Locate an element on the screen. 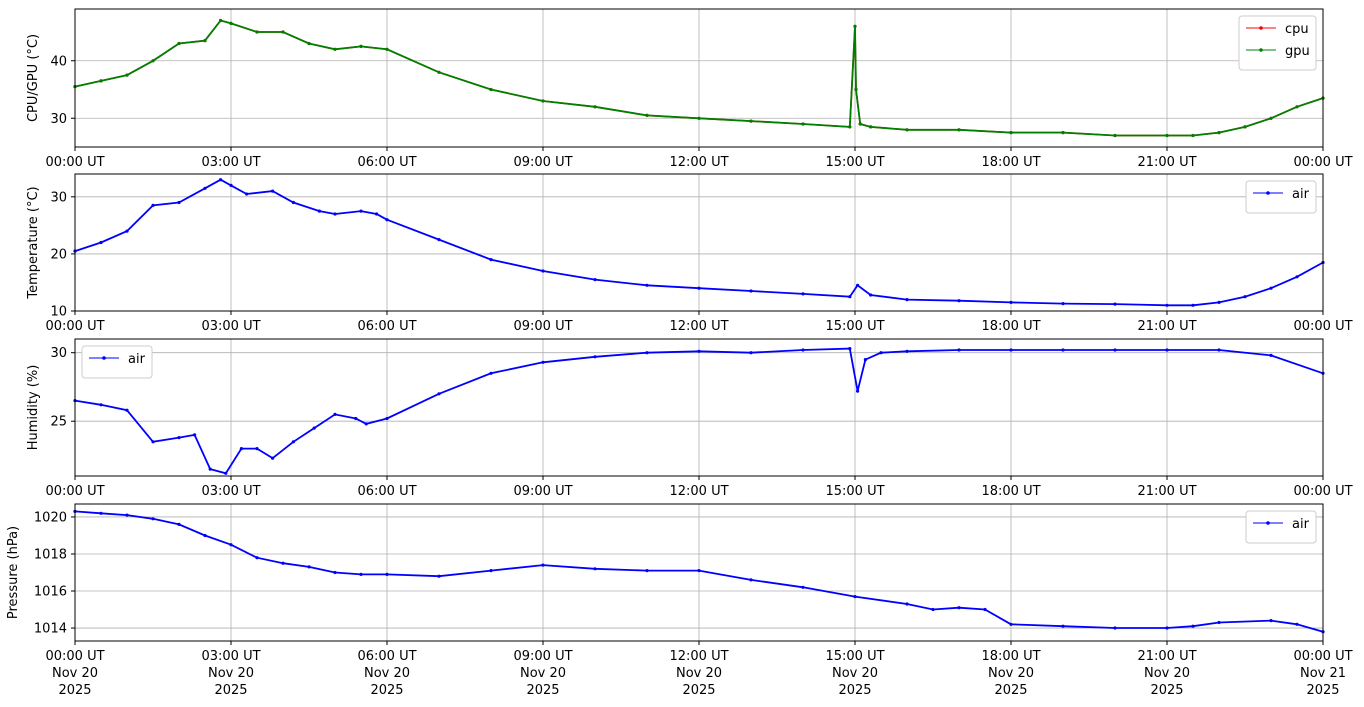 This screenshot has height=707, width=1364. y-tick-label: 1020 is located at coordinates (50, 517).